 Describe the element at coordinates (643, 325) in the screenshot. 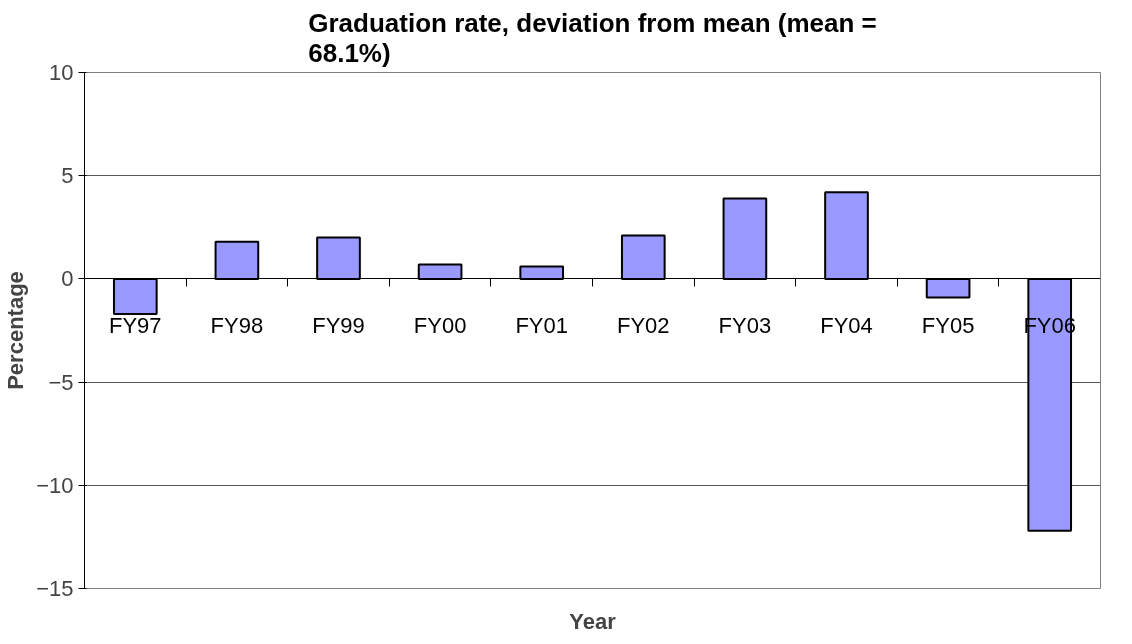

I see `x-tick-label: FY02` at that location.